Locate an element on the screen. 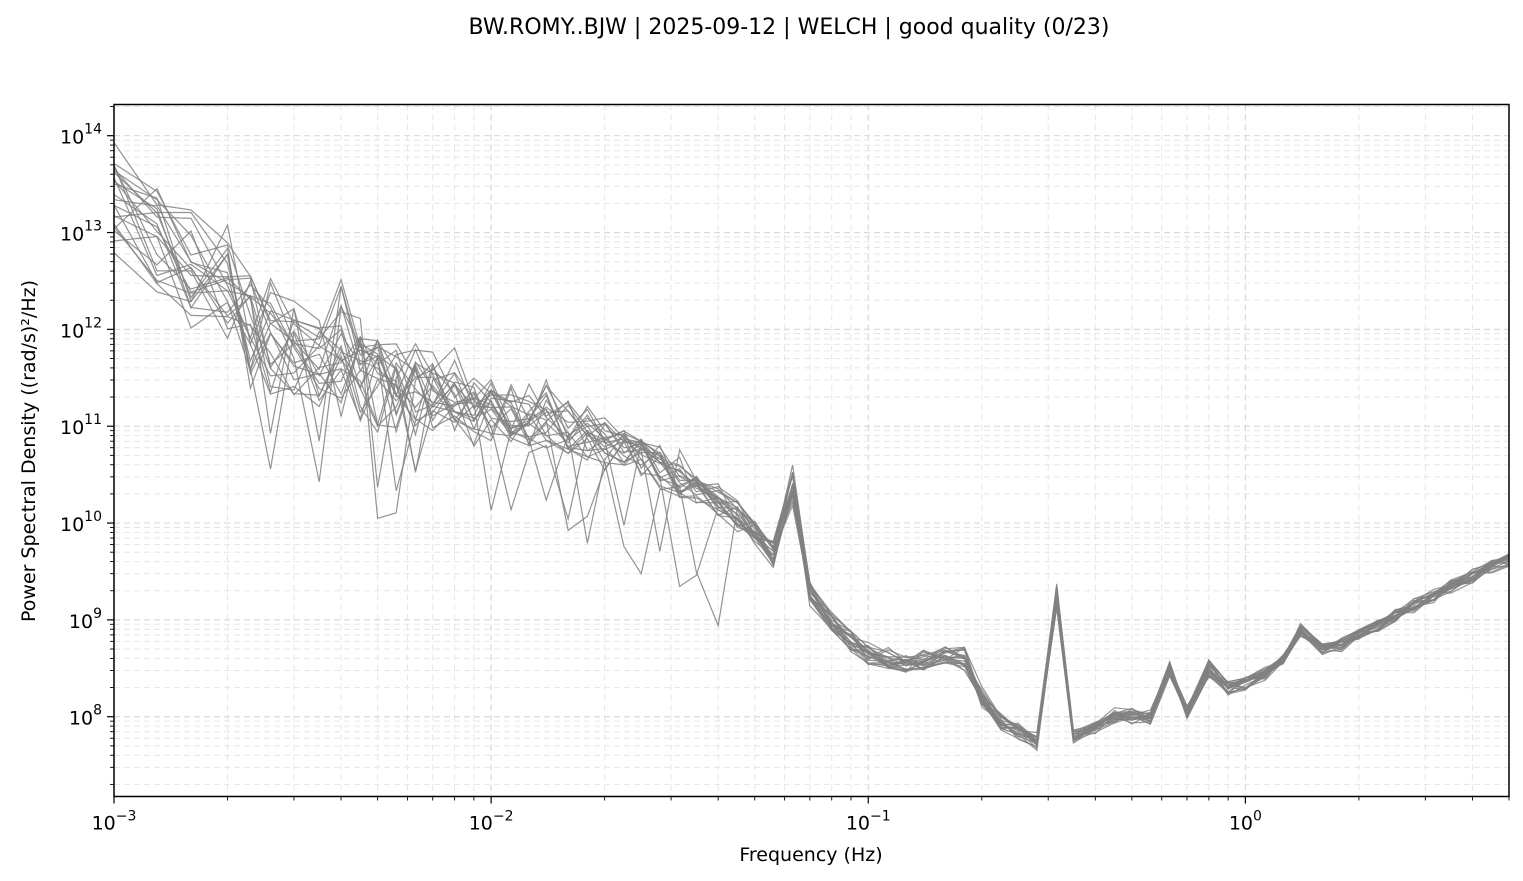  y-tick-label: 10¹⁴ is located at coordinates (81, 135).